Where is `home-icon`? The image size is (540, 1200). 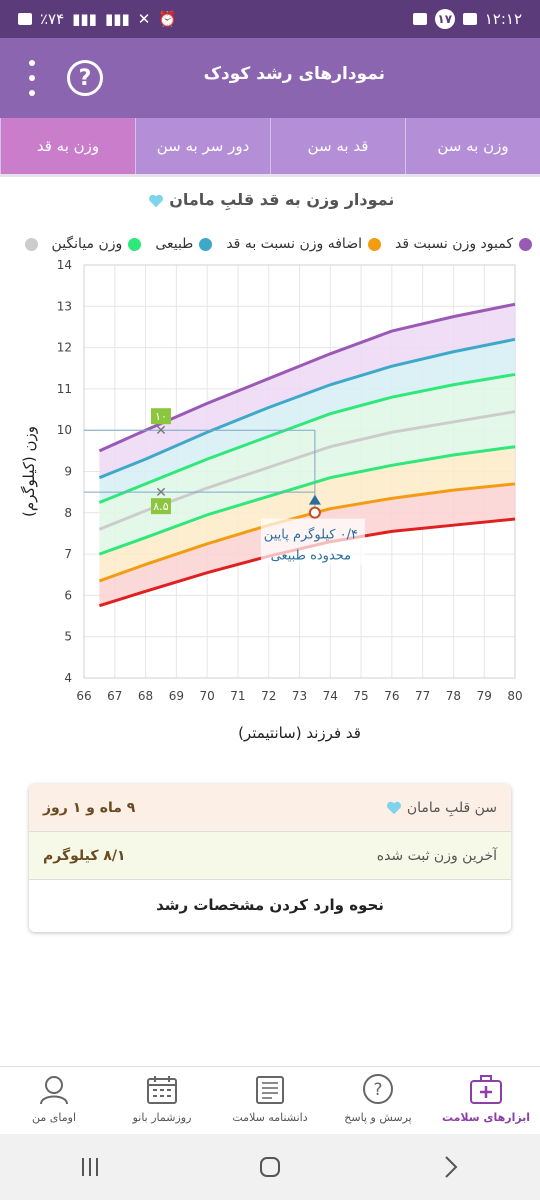 home-icon is located at coordinates (270, 1167).